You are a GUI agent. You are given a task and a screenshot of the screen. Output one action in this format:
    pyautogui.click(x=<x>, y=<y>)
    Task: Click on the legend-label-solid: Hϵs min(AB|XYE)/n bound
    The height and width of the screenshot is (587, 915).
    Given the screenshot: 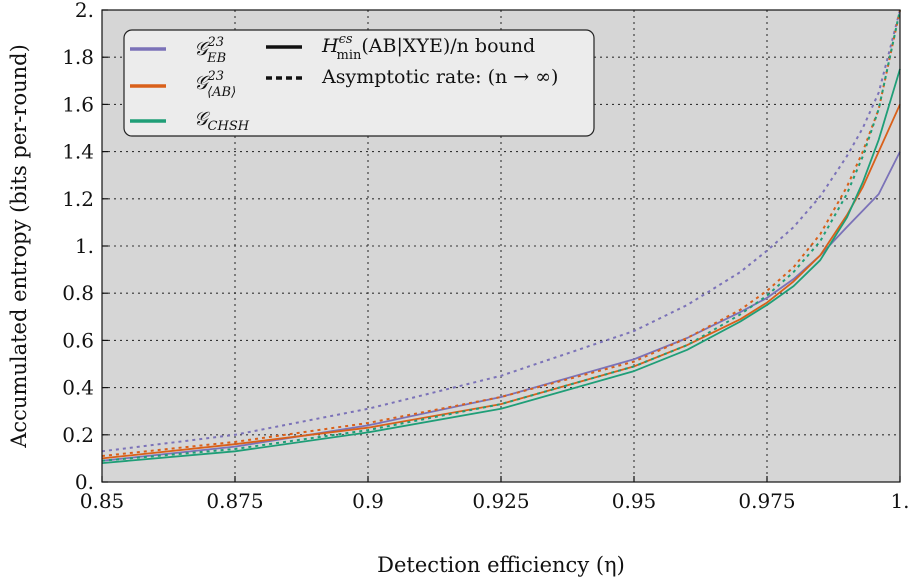 What is the action you would take?
    pyautogui.click(x=428, y=47)
    